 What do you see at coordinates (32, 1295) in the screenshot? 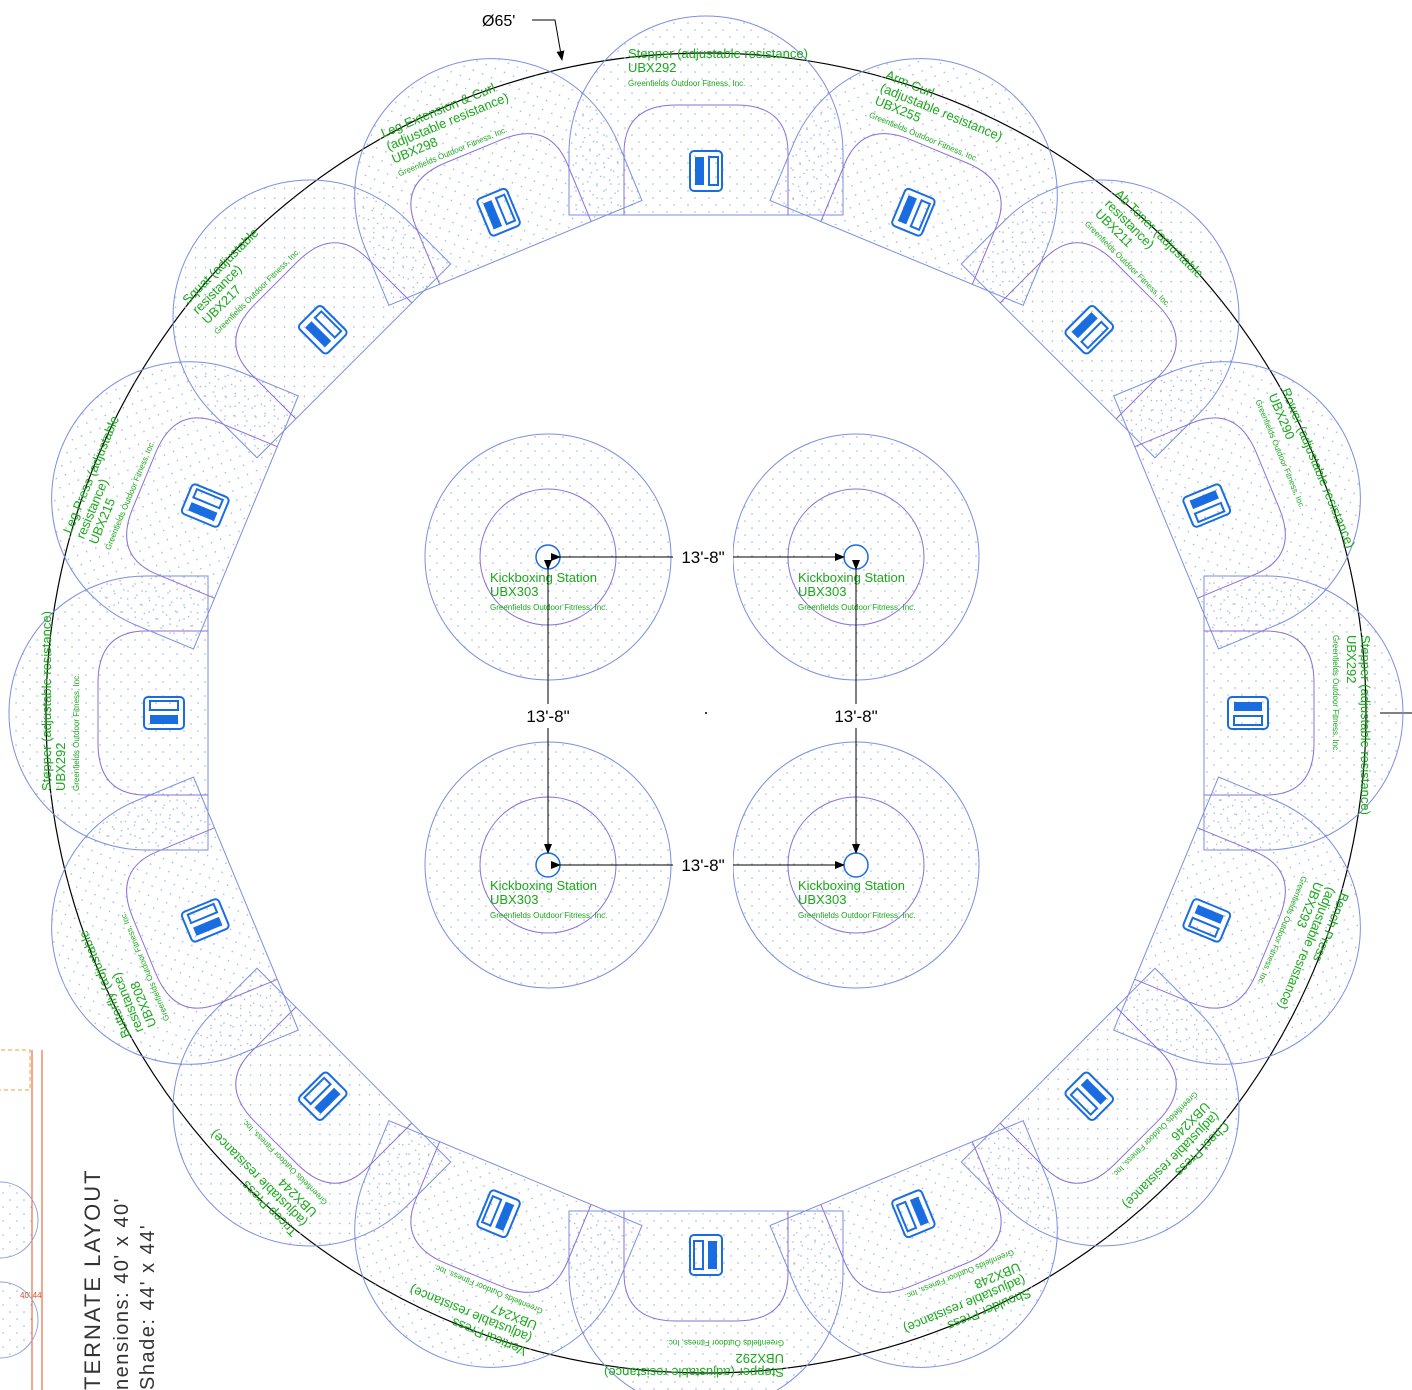
I see `size-label: 40' 44'` at bounding box center [32, 1295].